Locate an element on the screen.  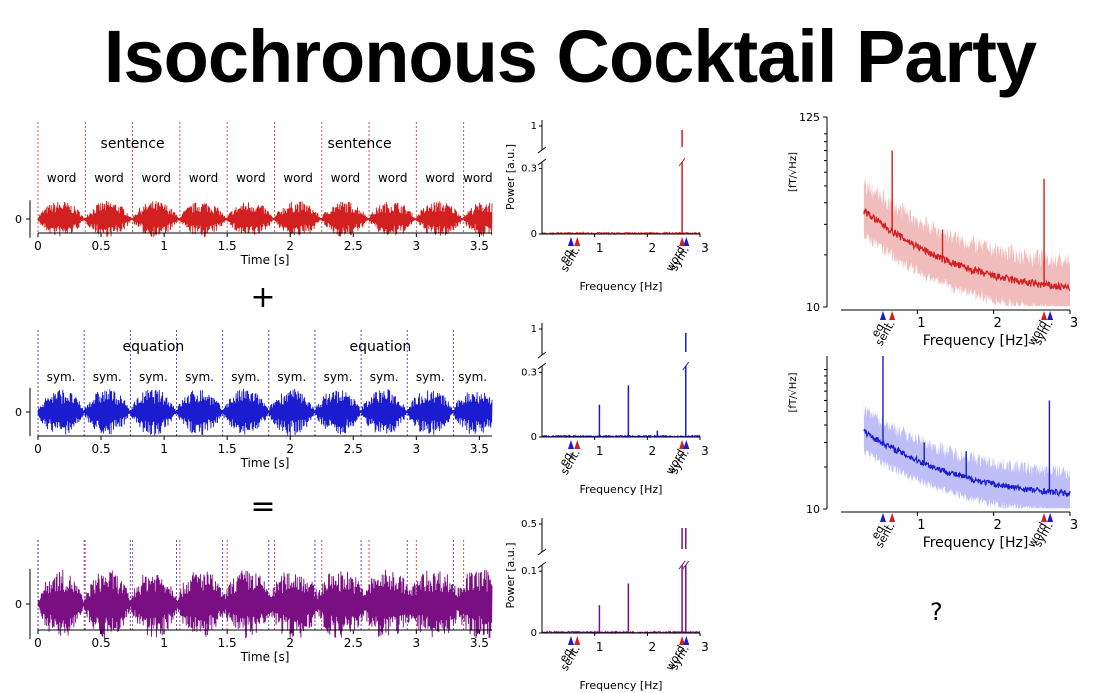
axis-break is located at coordinates (542, 360).